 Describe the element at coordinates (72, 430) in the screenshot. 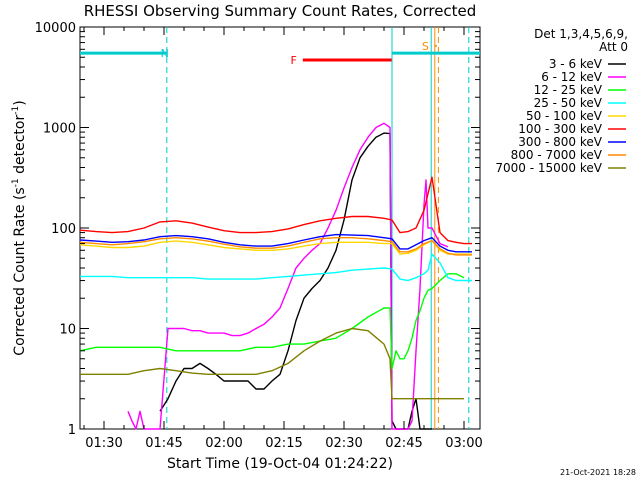

I see `y-tick-label: 1` at that location.